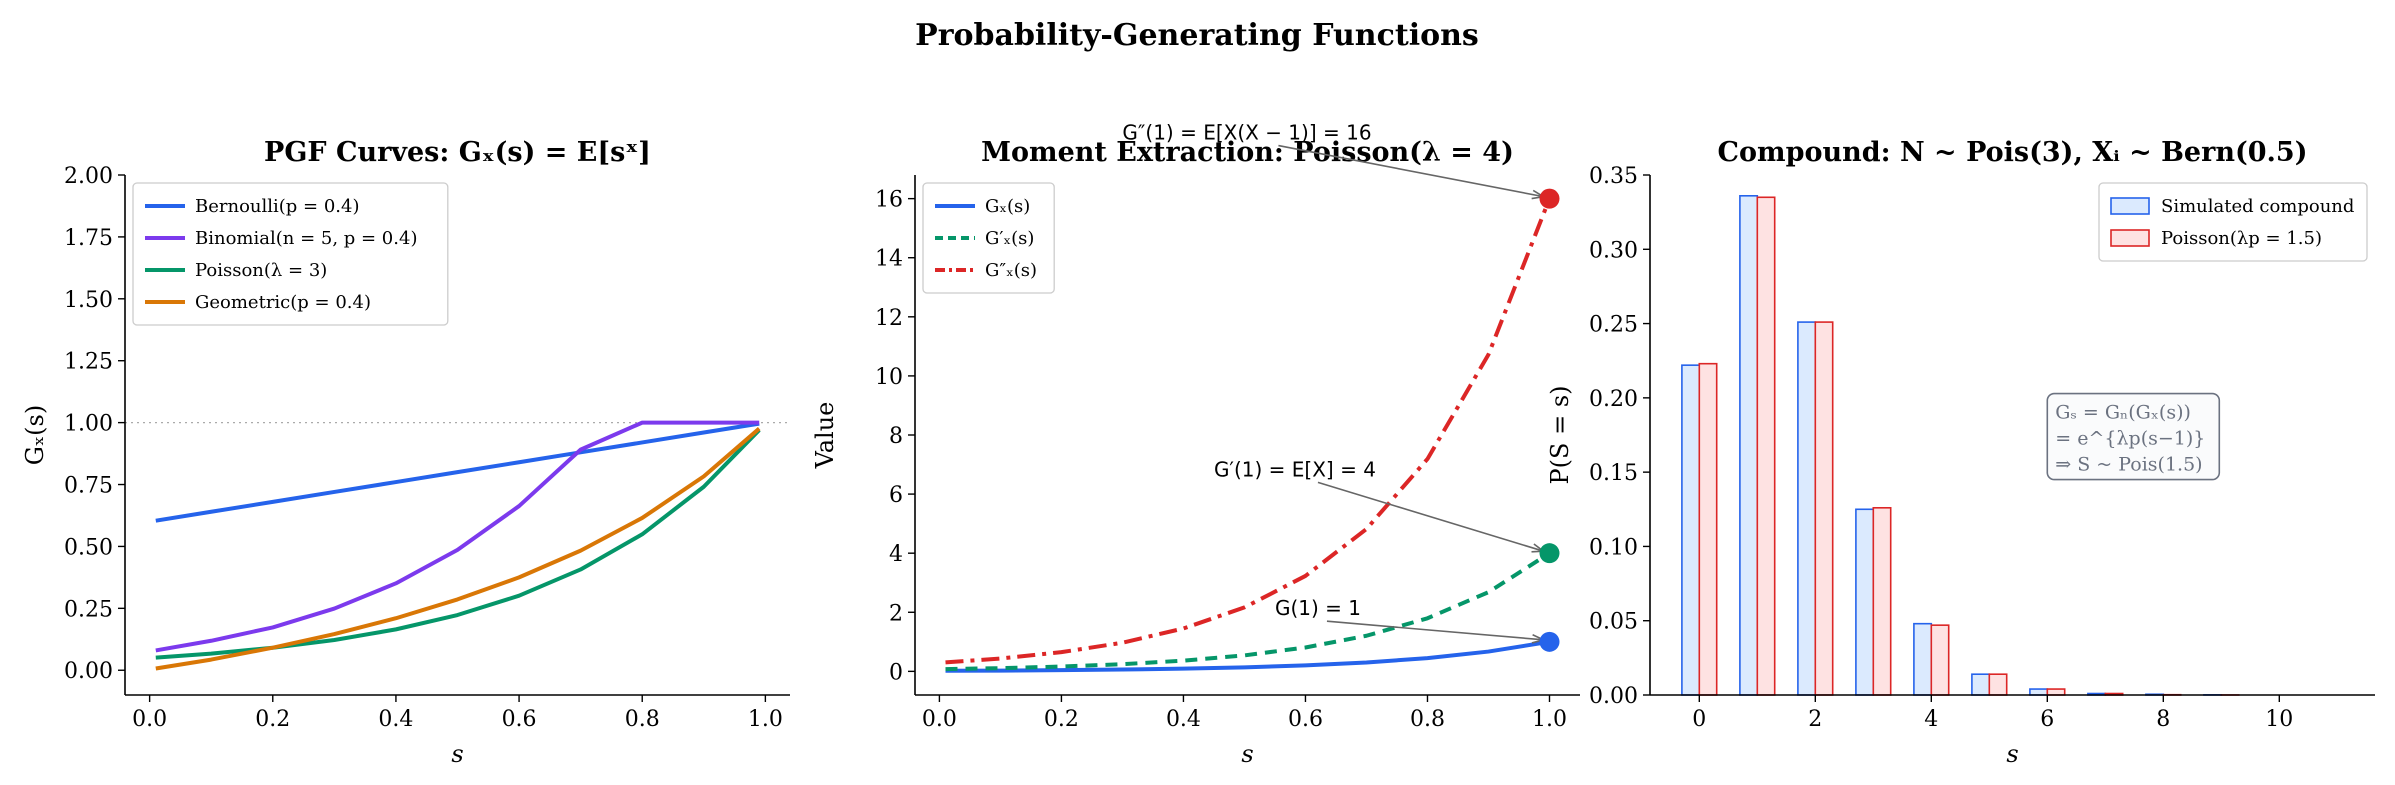  What do you see at coordinates (88, 486) in the screenshot?
I see `y-tick-label: 0.75` at bounding box center [88, 486].